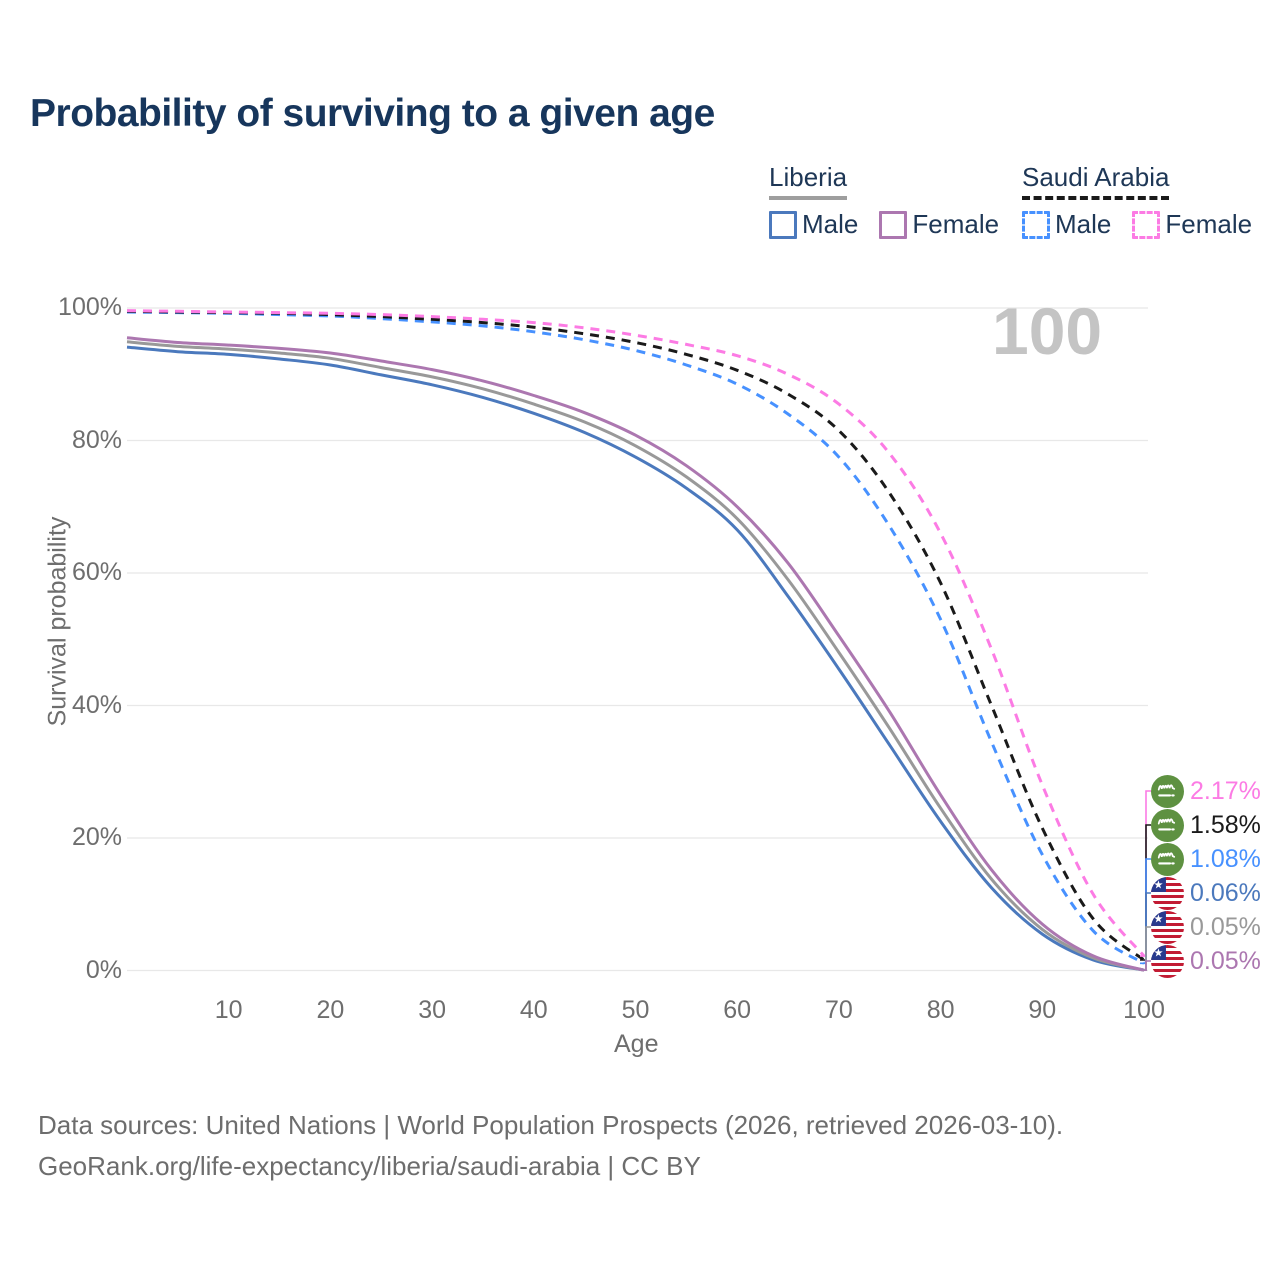  I want to click on y-tick-0%: 0%, so click(103, 969).